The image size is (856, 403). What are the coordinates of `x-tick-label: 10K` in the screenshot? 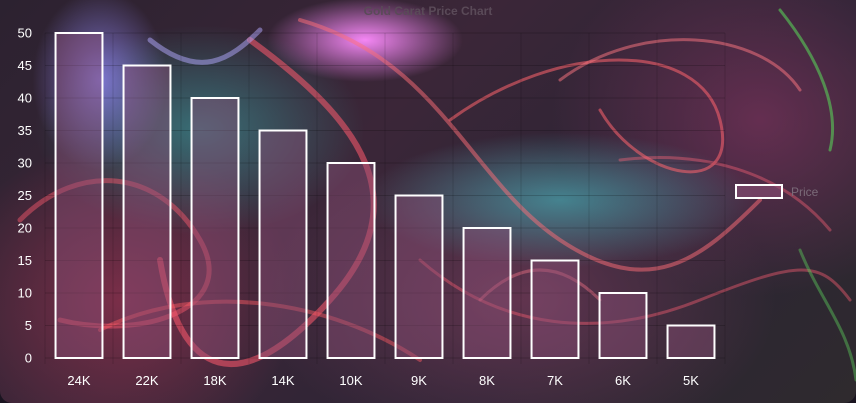 It's located at (350, 380).